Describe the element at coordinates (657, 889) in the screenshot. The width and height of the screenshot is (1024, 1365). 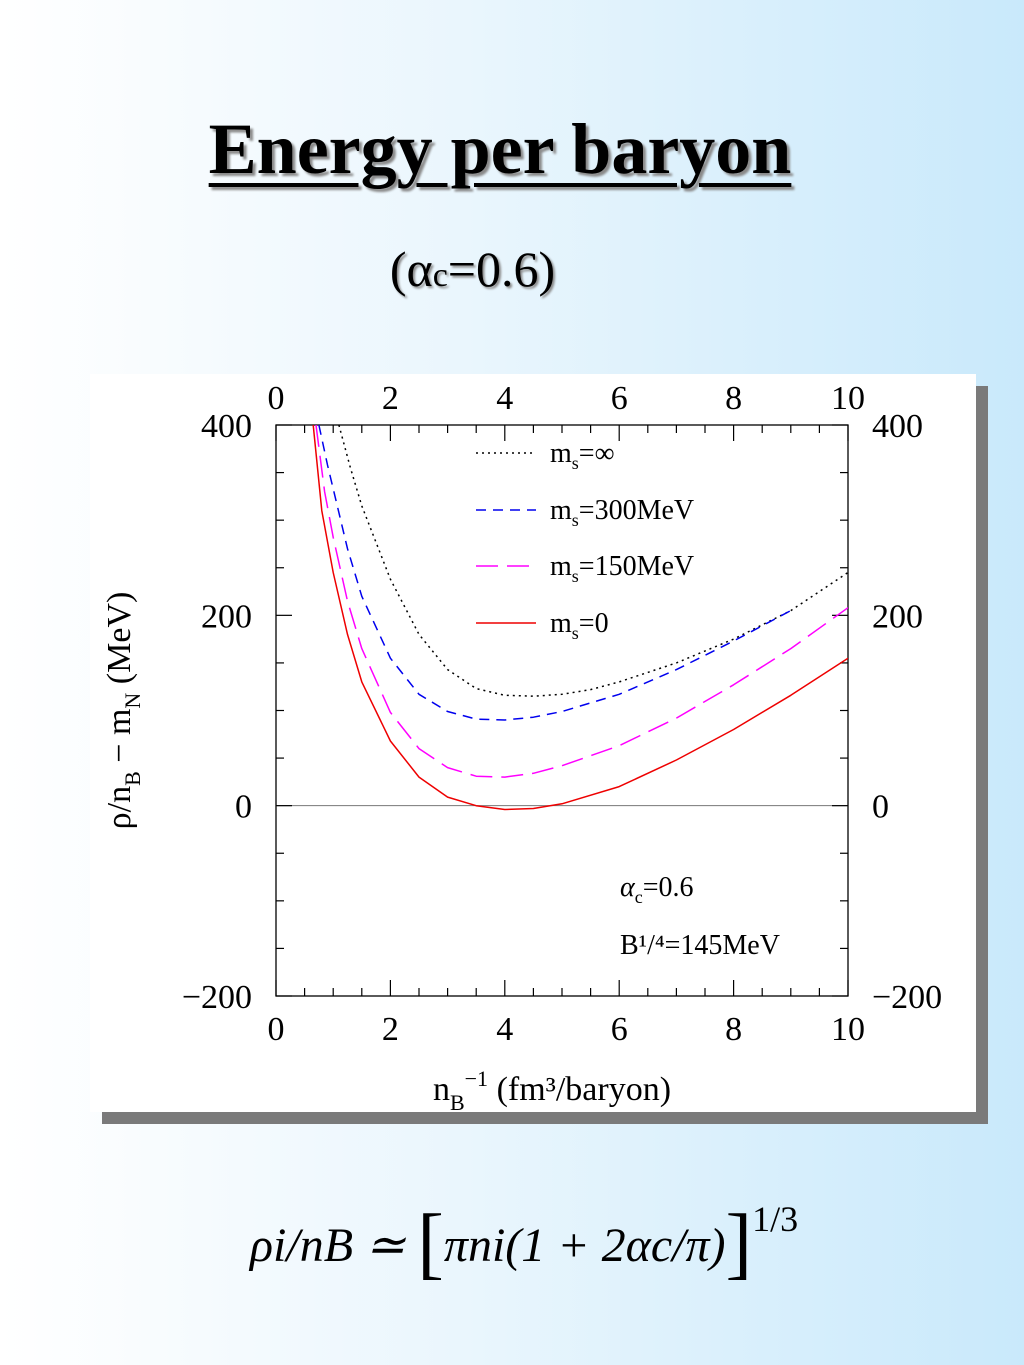
I see `annotation-alpha: αc=0.6` at that location.